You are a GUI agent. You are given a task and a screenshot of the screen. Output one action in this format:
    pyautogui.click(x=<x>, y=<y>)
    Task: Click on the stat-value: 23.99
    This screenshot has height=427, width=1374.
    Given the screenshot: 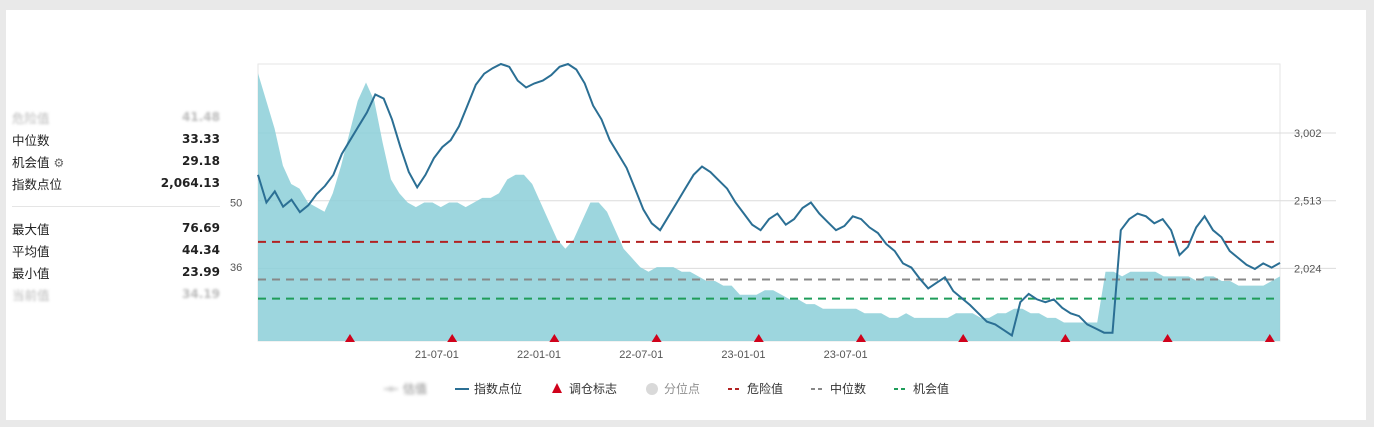 What is the action you would take?
    pyautogui.click(x=201, y=272)
    